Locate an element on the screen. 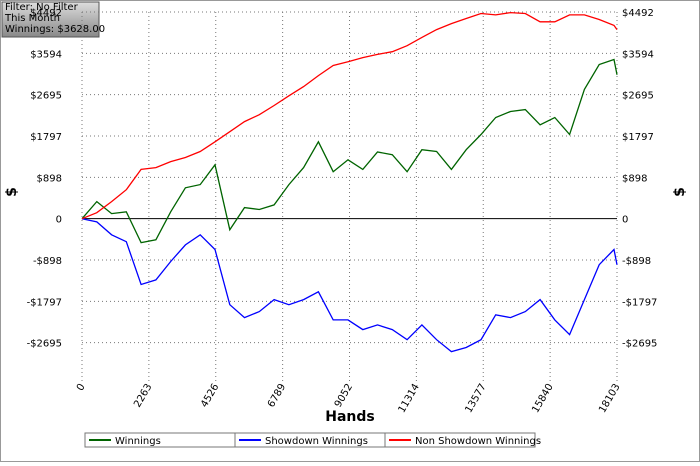 The image size is (700, 466). legend-box is located at coordinates (460, 440).